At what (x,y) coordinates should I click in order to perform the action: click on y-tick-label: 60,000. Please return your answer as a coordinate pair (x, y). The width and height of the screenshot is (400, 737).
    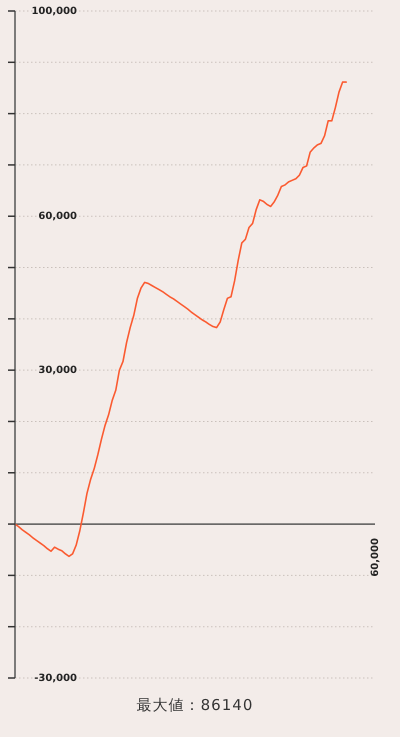
    Looking at the image, I should click on (58, 216).